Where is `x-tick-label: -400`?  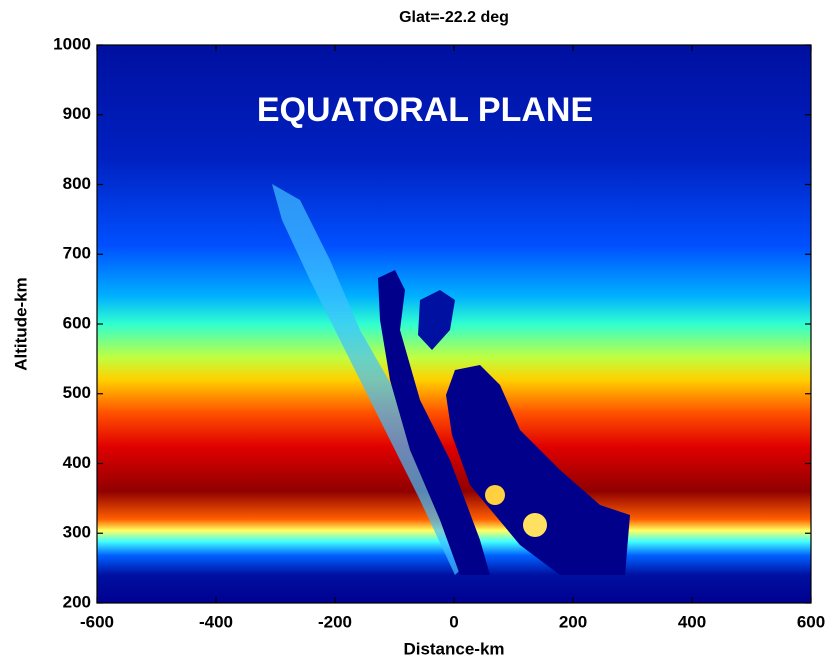 x-tick-label: -400 is located at coordinates (216, 621).